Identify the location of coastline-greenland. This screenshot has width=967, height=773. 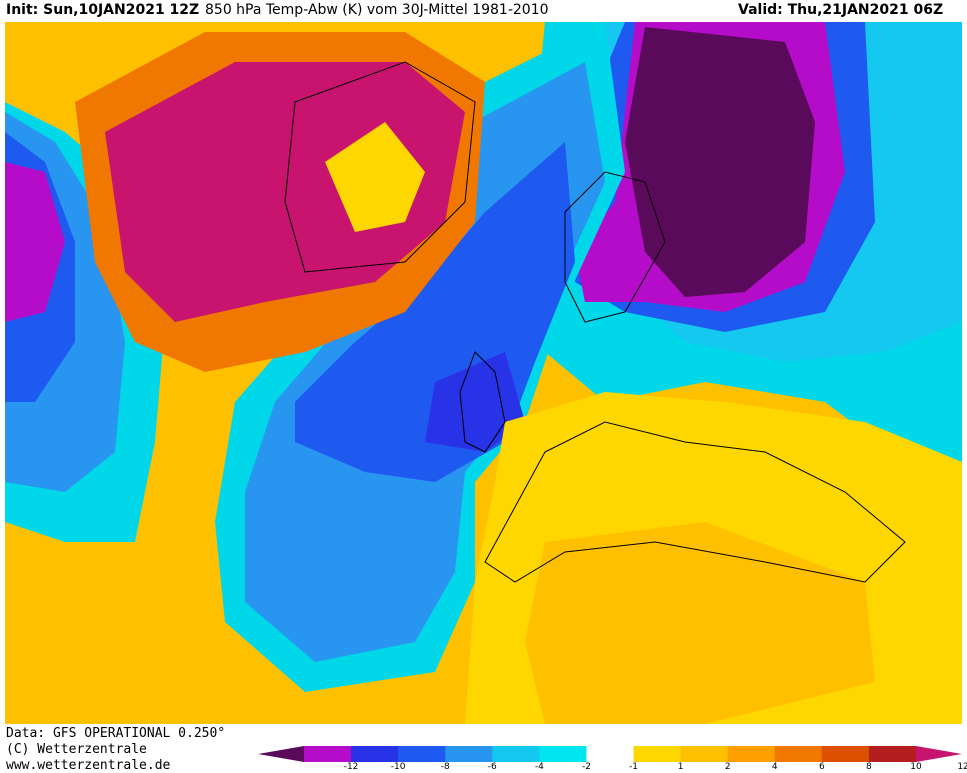
(380, 167).